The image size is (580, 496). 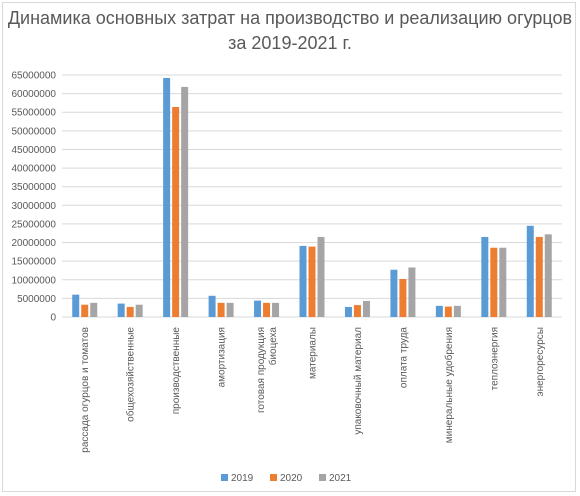 What do you see at coordinates (34, 150) in the screenshot?
I see `y-tick-label: 45000000` at bounding box center [34, 150].